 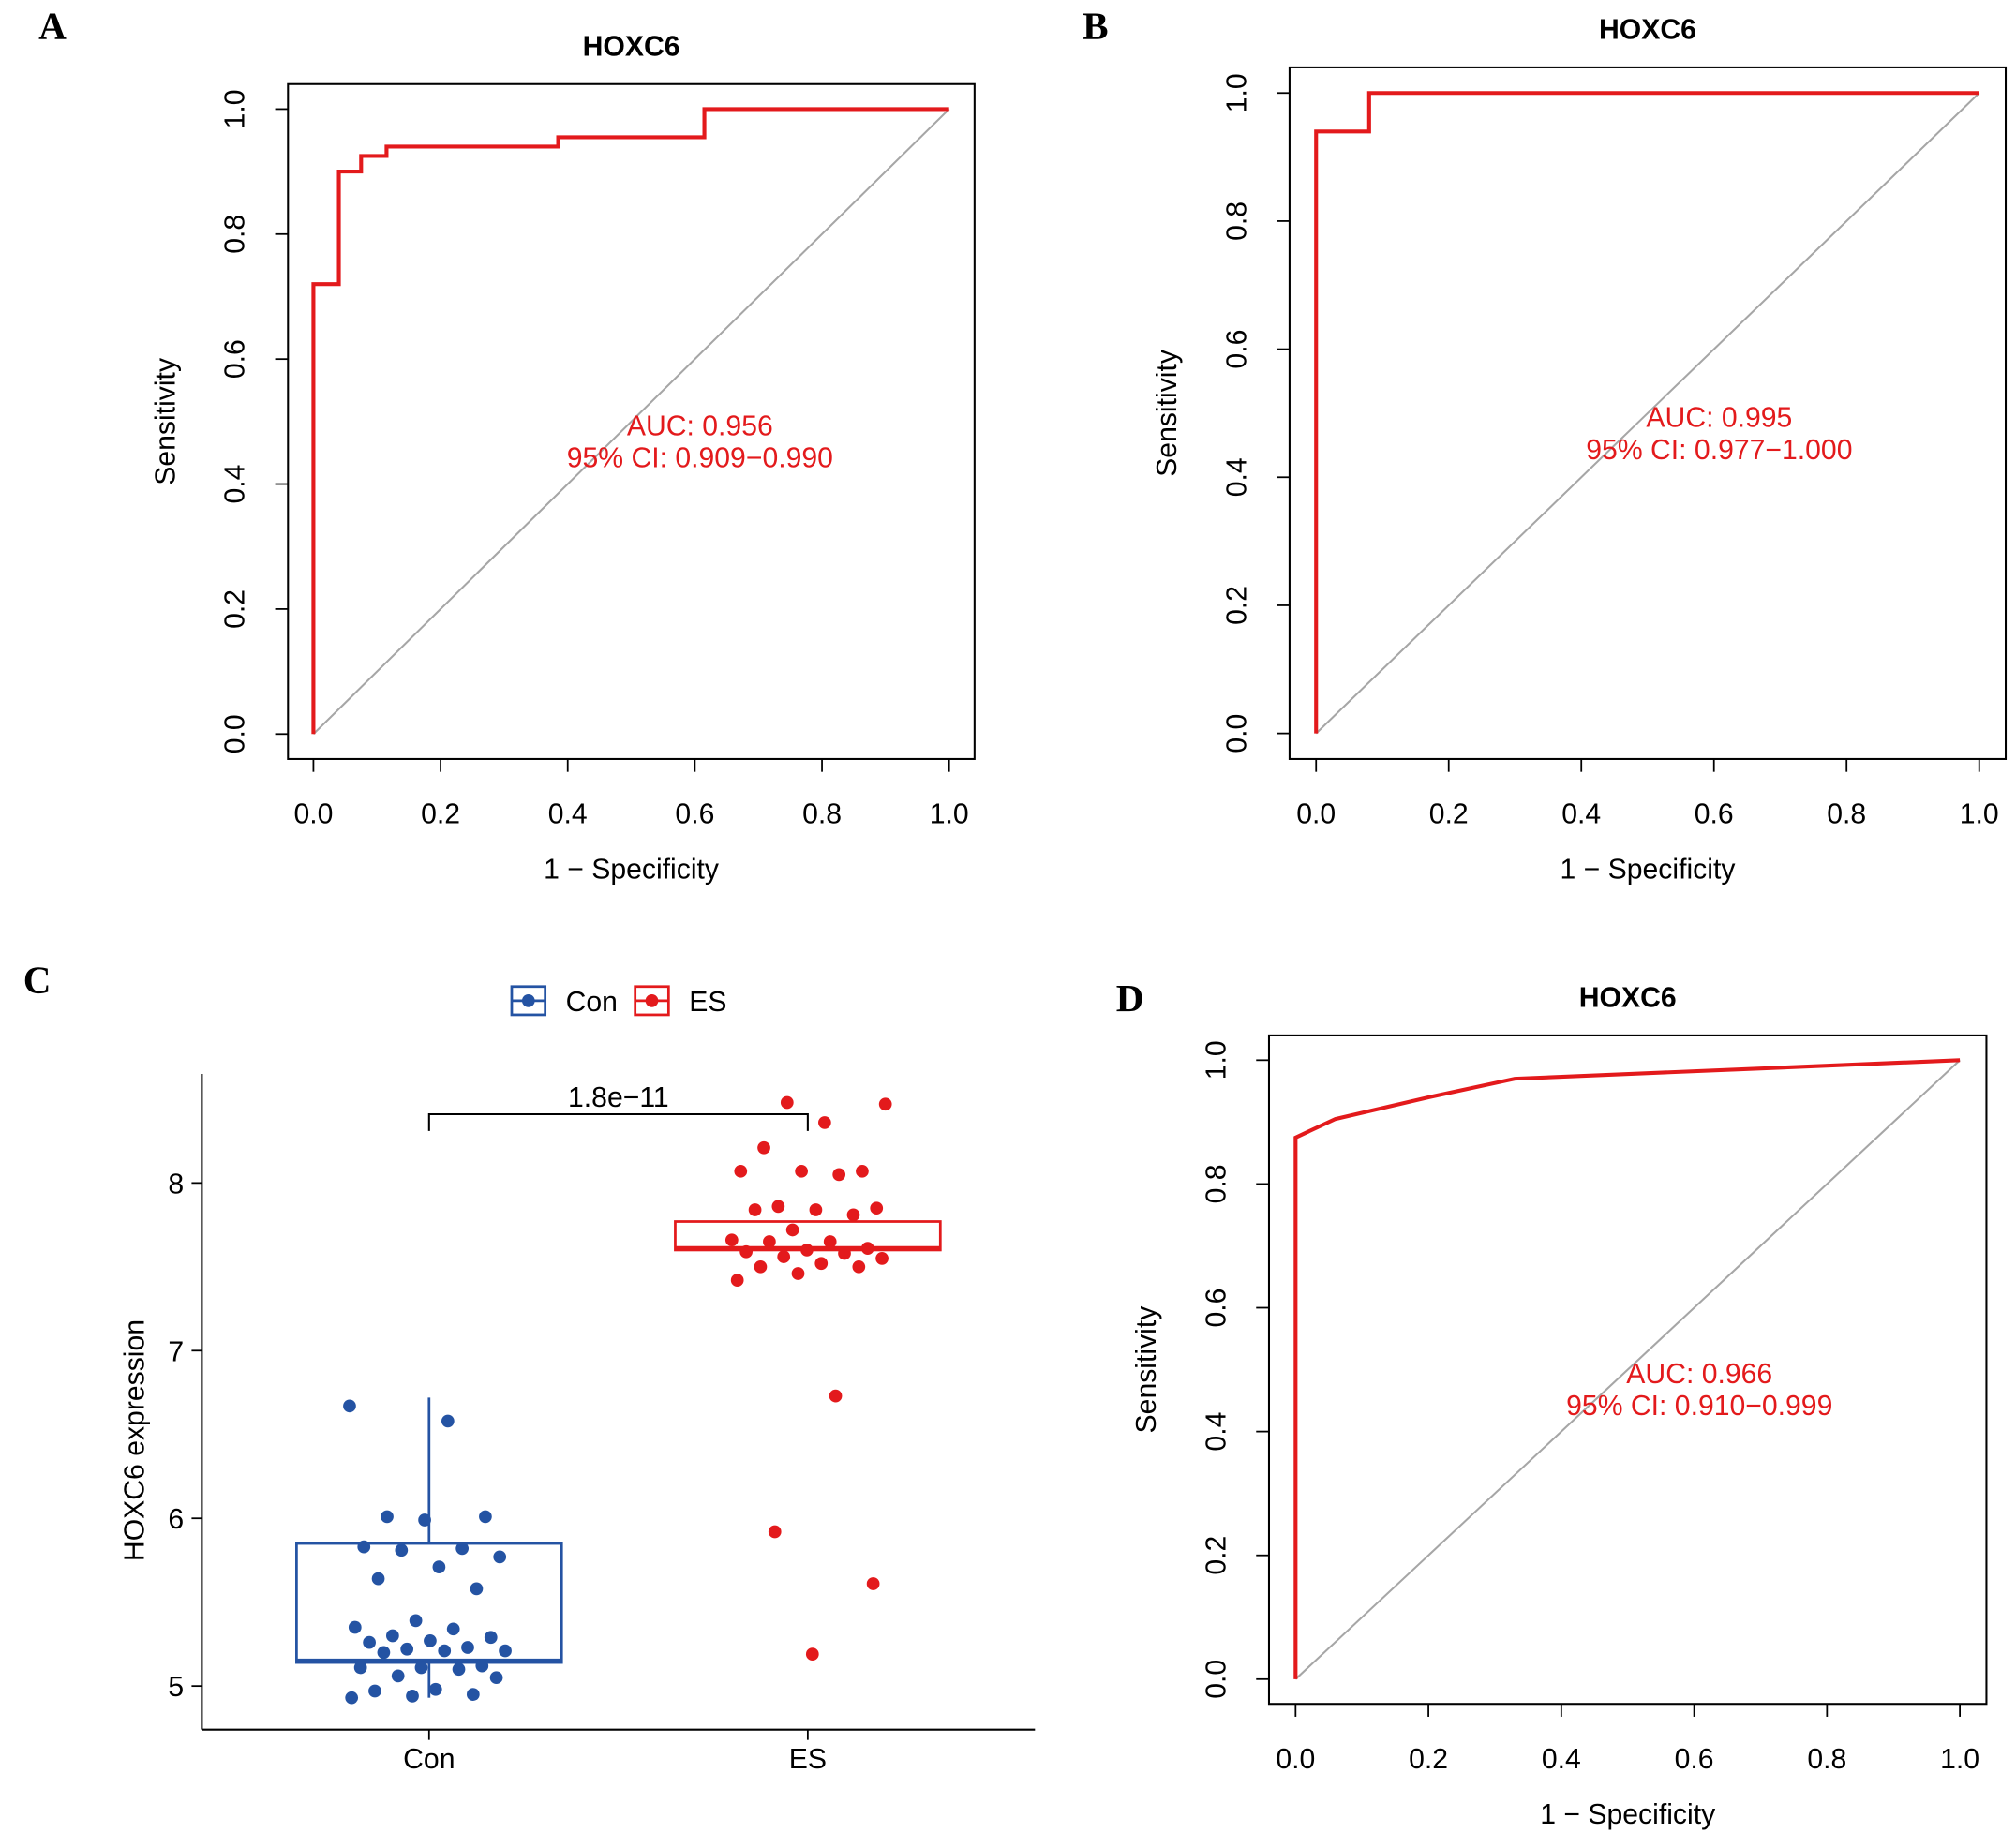 I want to click on panel-label: B, so click(x=1095, y=26).